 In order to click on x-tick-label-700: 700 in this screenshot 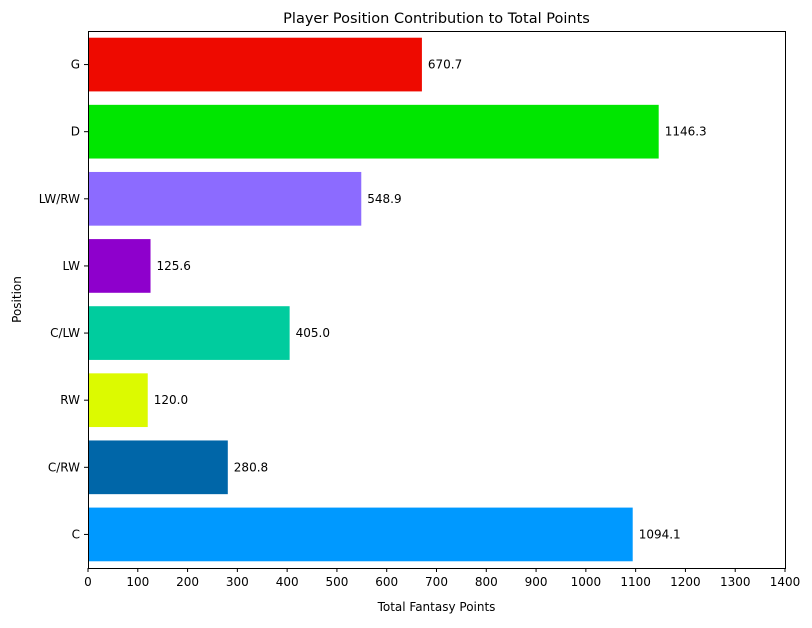, I will do `click(436, 582)`.